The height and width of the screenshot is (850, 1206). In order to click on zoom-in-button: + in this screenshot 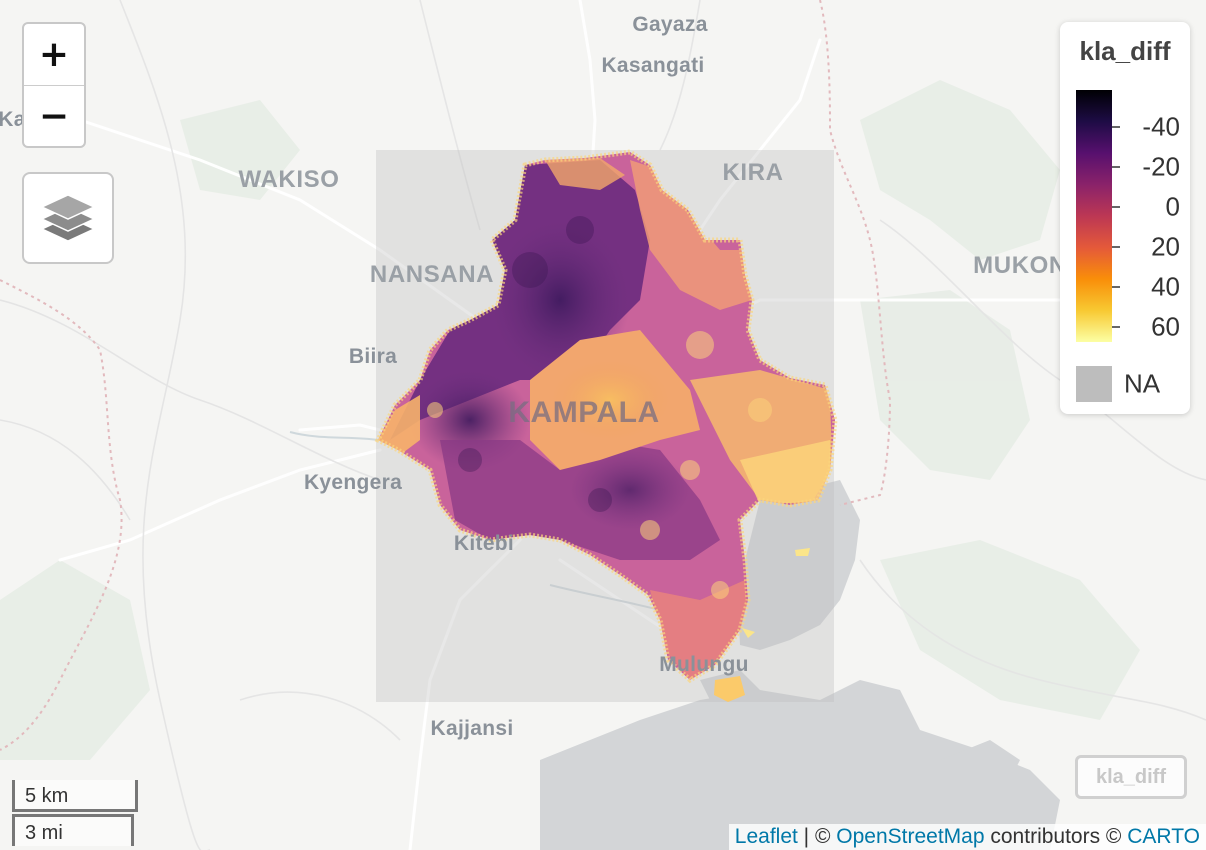, I will do `click(54, 54)`.